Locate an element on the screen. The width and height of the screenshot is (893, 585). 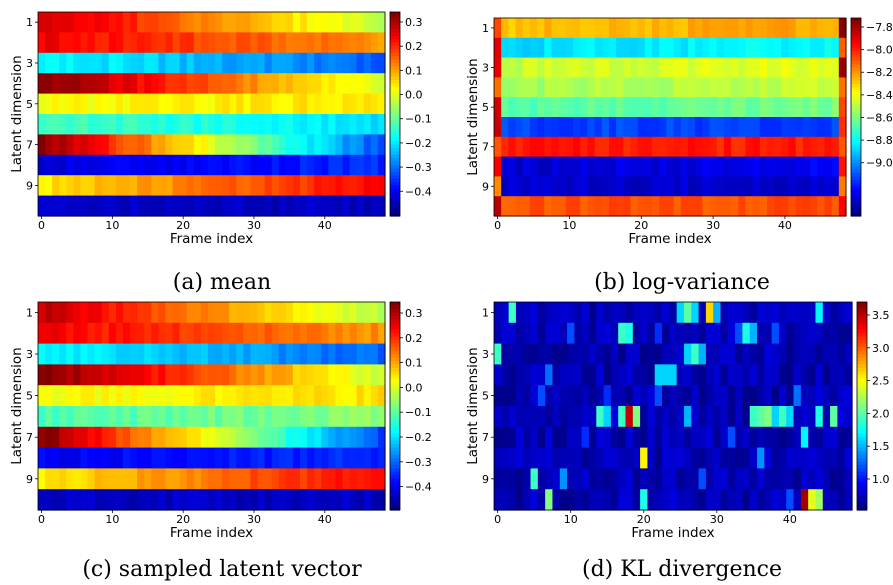
y-tick-label: 9 is located at coordinates (29, 479).